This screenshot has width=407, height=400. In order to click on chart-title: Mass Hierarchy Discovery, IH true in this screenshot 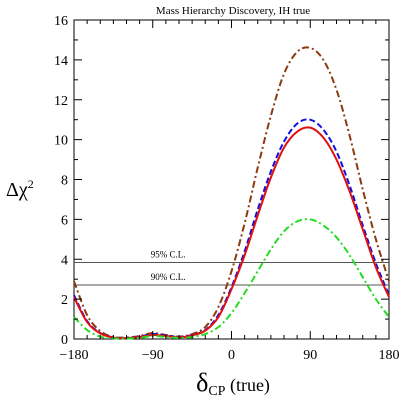, I will do `click(233, 11)`.